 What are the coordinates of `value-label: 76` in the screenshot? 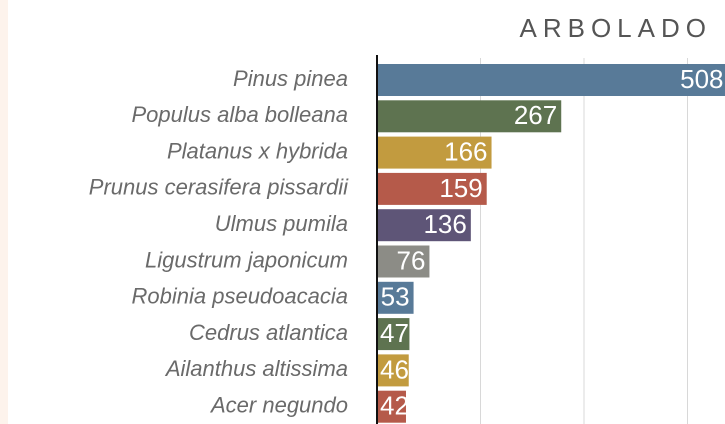 It's located at (411, 260).